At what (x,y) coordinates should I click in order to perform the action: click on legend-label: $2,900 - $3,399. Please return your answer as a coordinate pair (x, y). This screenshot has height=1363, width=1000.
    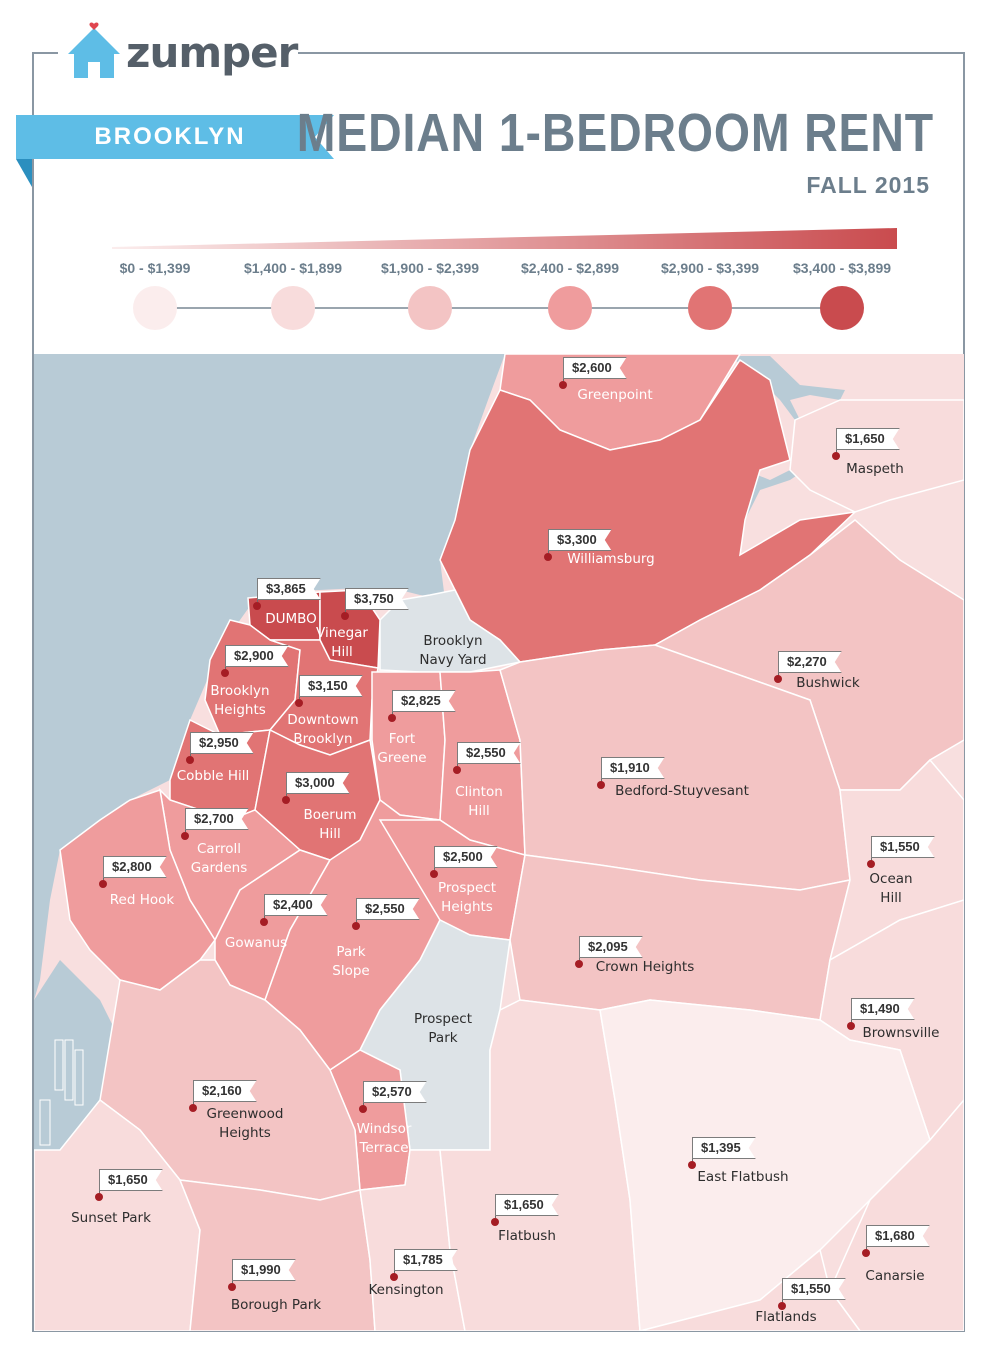
    Looking at the image, I should click on (710, 268).